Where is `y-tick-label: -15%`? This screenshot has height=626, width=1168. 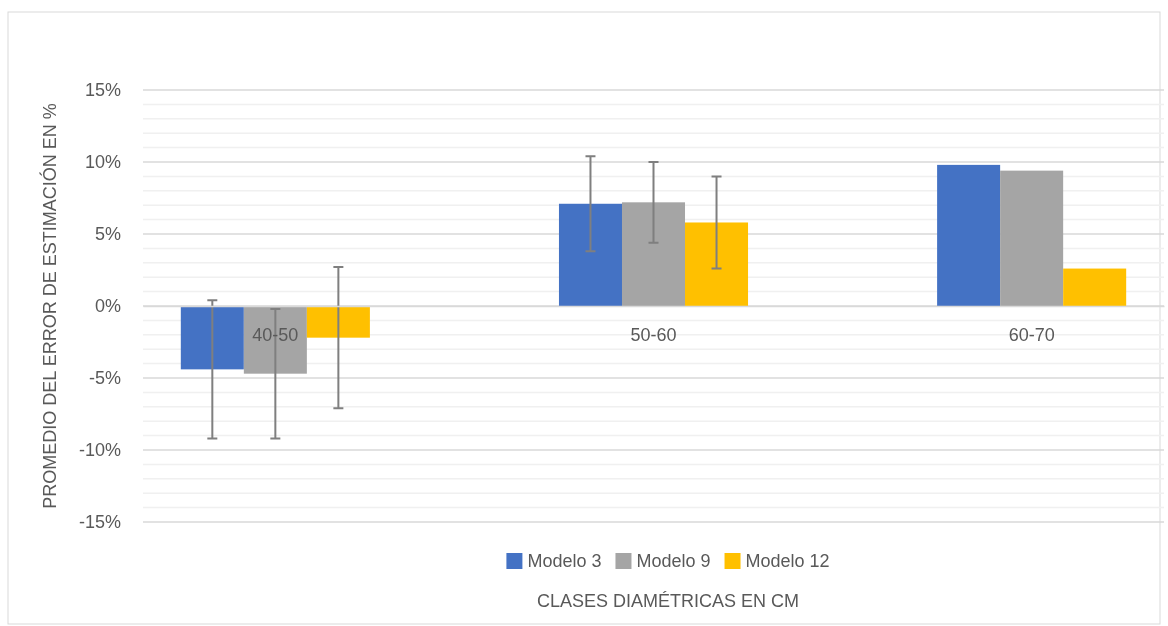
y-tick-label: -15% is located at coordinates (99, 522).